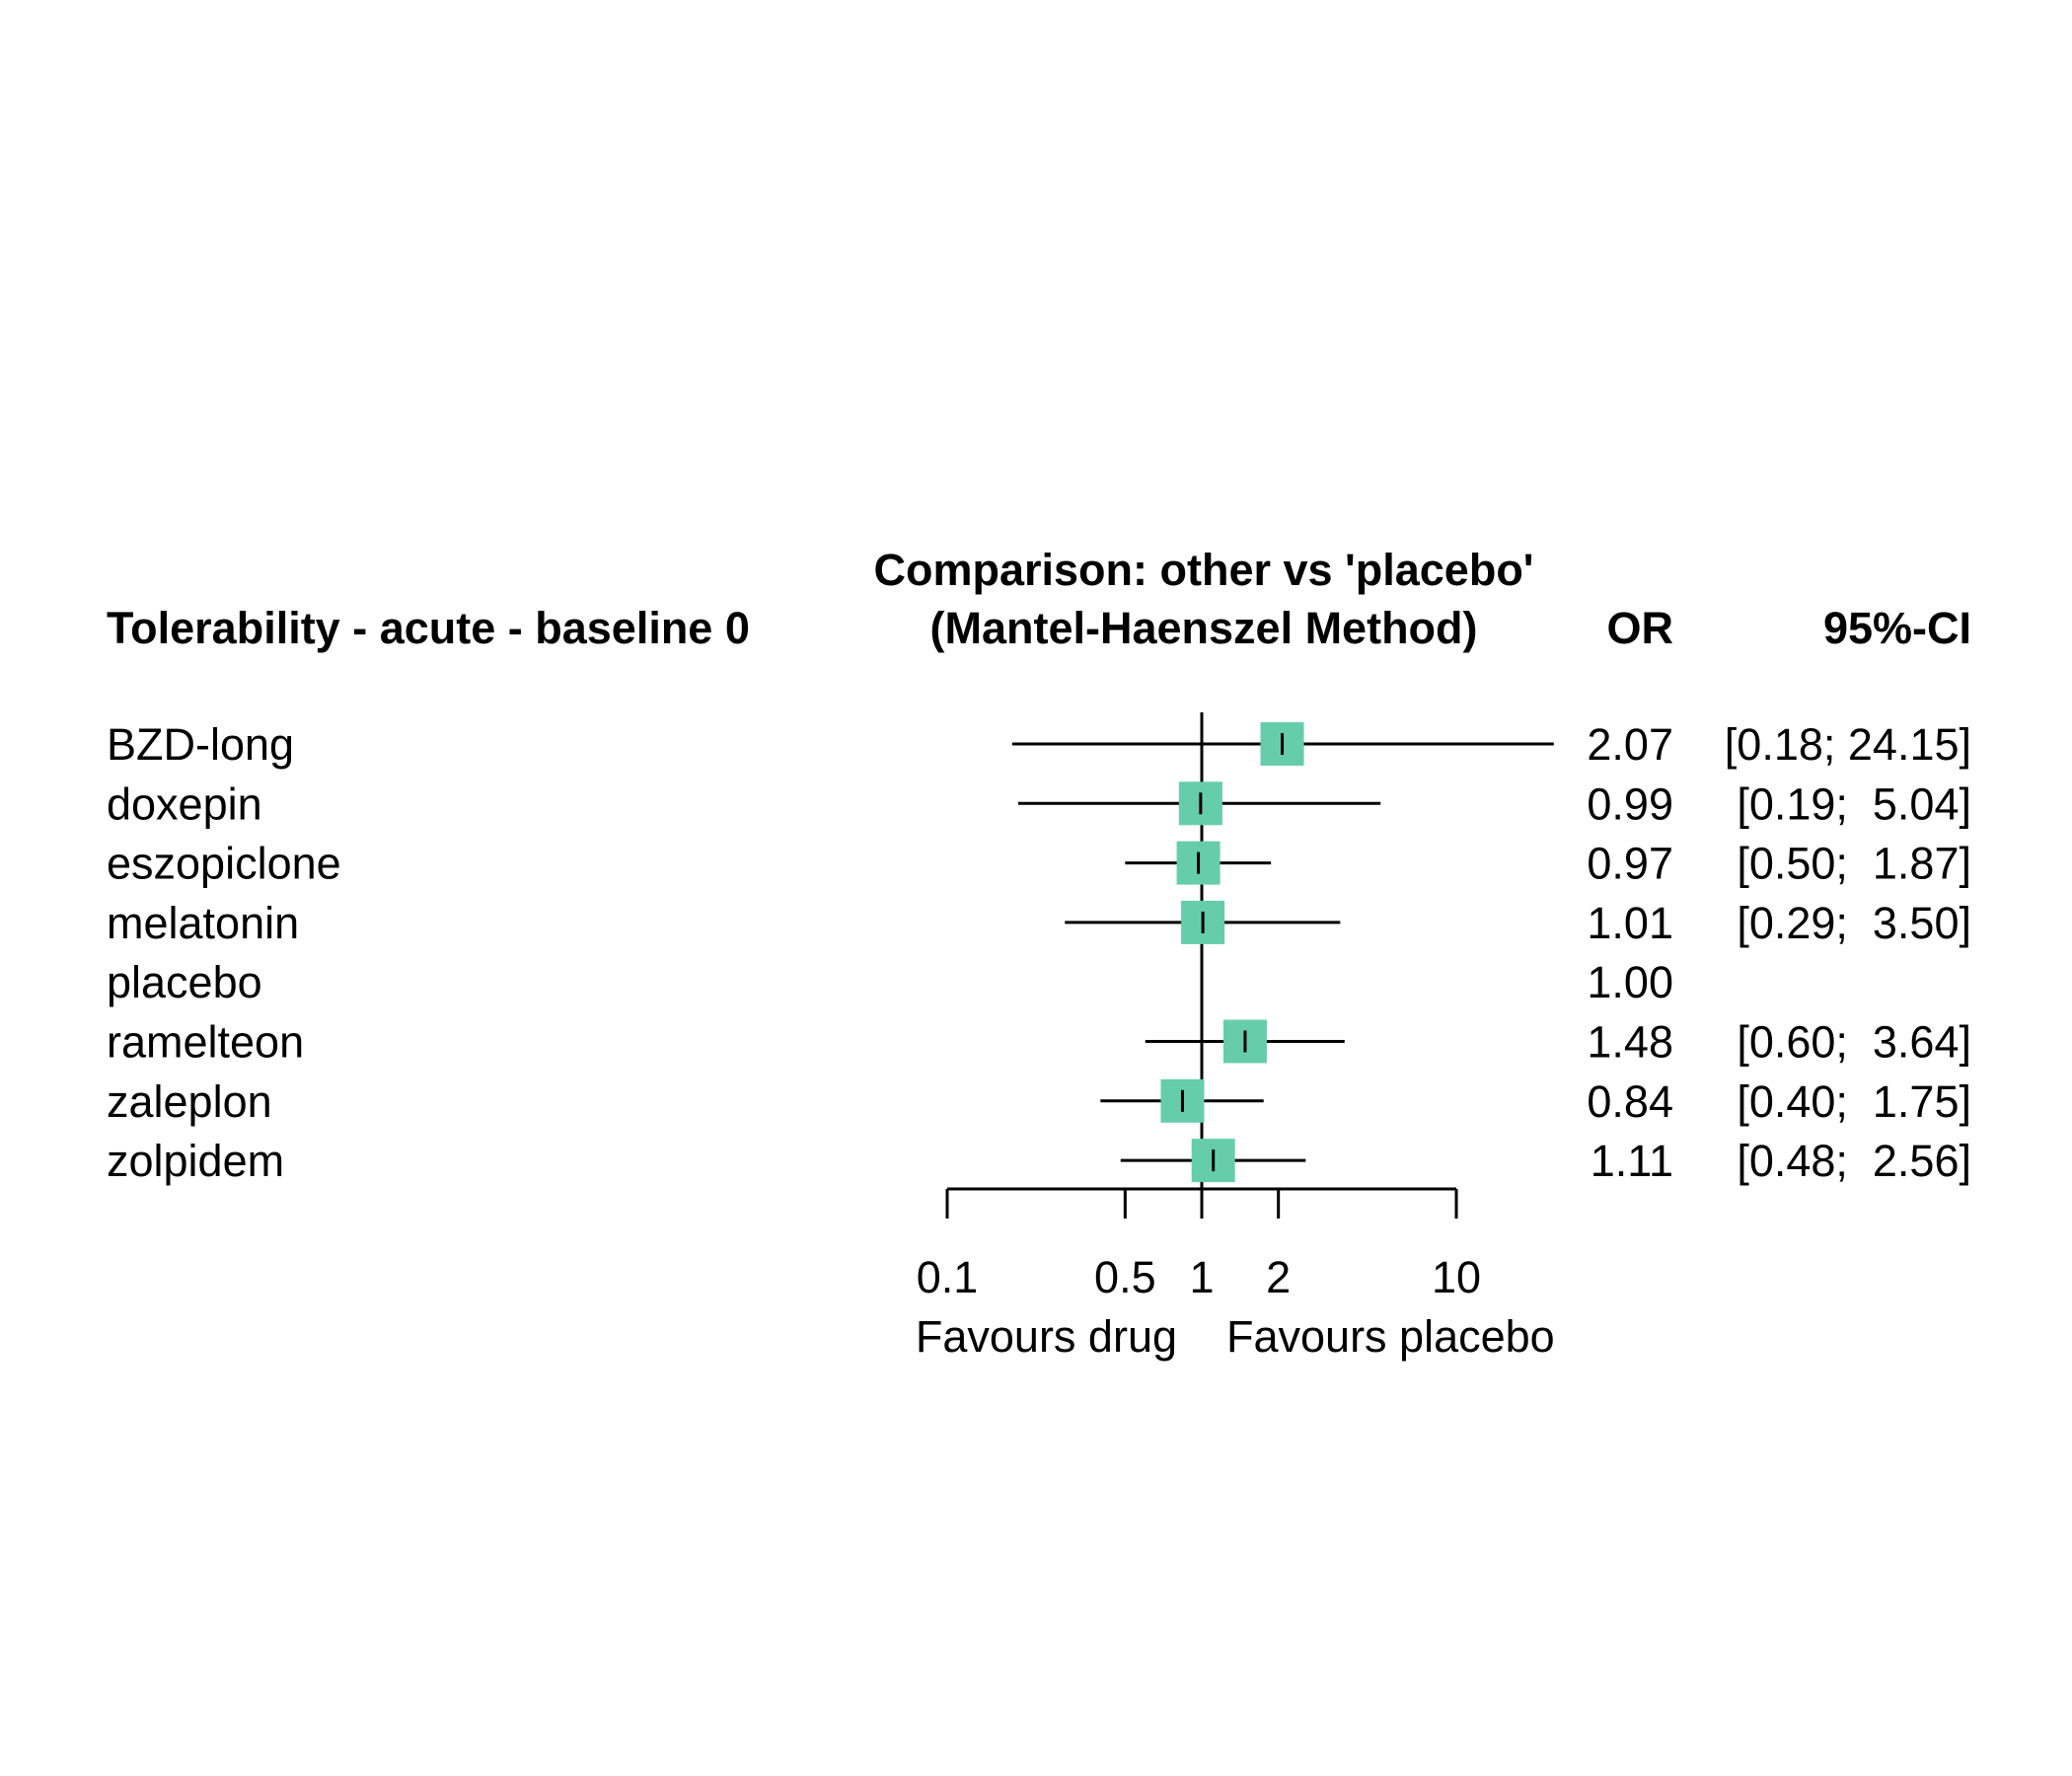 The width and height of the screenshot is (2072, 1776). What do you see at coordinates (1632, 1161) in the screenshot?
I see `or-value: 1.11` at bounding box center [1632, 1161].